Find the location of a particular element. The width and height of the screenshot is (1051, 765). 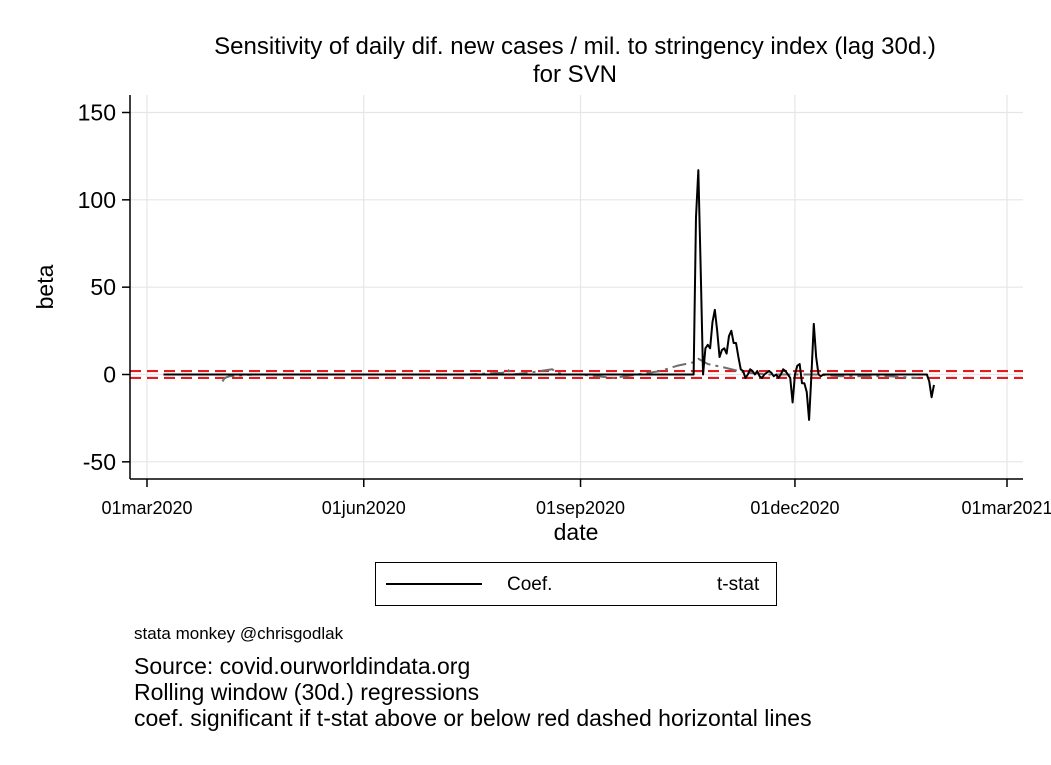

legend-swatch-coef is located at coordinates (434, 584).